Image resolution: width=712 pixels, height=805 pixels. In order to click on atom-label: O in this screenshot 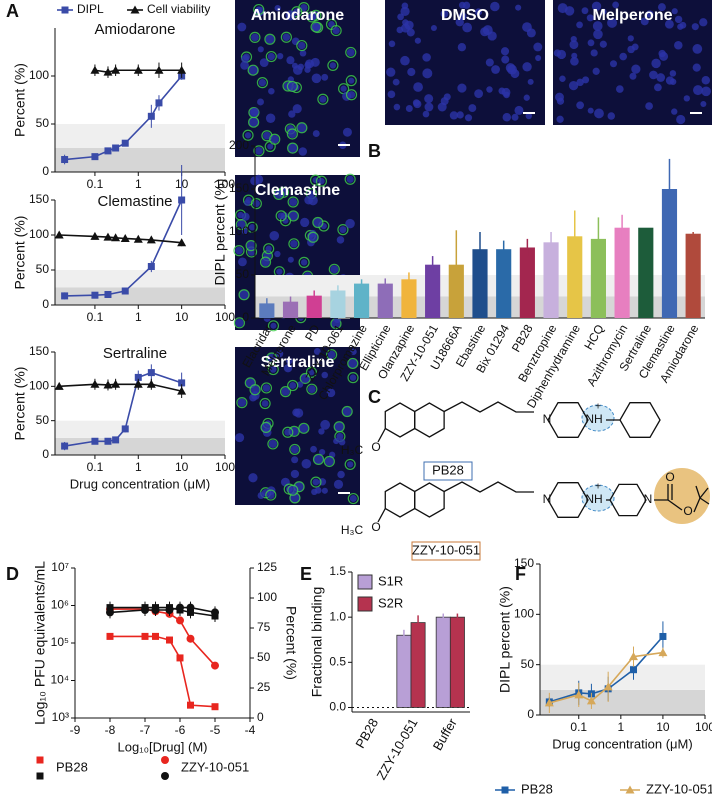, I will do `click(669, 477)`.